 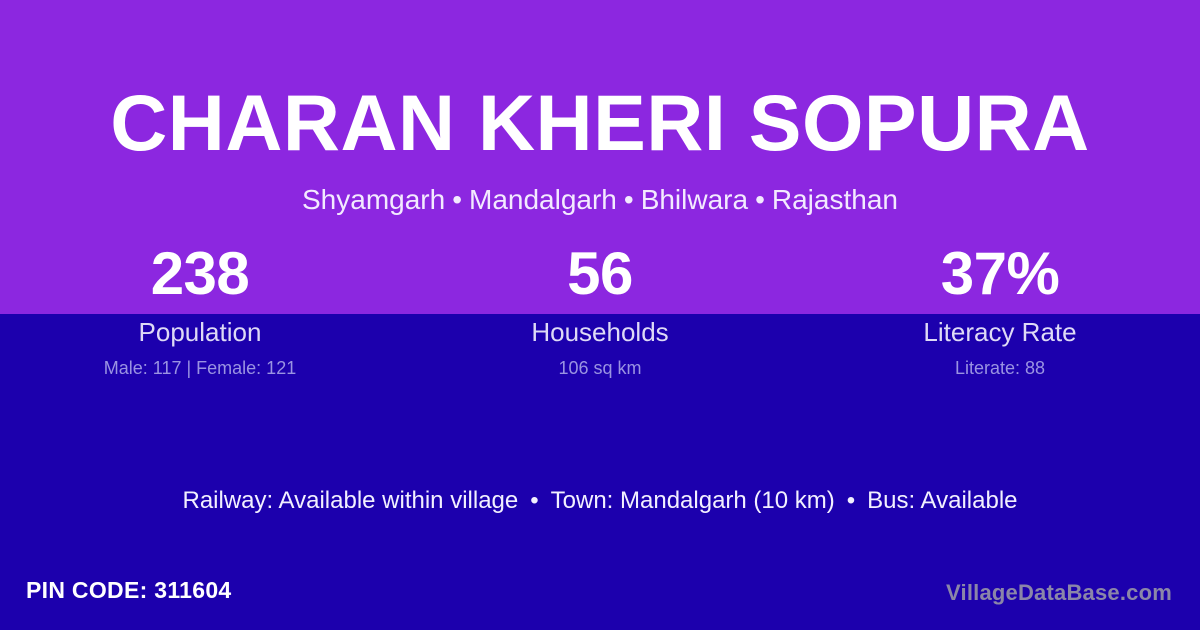 What do you see at coordinates (1059, 592) in the screenshot?
I see `site-brand: VillageDataBase.com` at bounding box center [1059, 592].